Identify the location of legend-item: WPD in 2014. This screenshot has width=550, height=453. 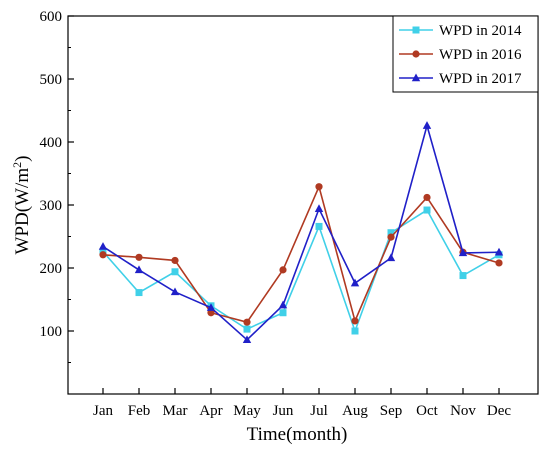
(460, 31).